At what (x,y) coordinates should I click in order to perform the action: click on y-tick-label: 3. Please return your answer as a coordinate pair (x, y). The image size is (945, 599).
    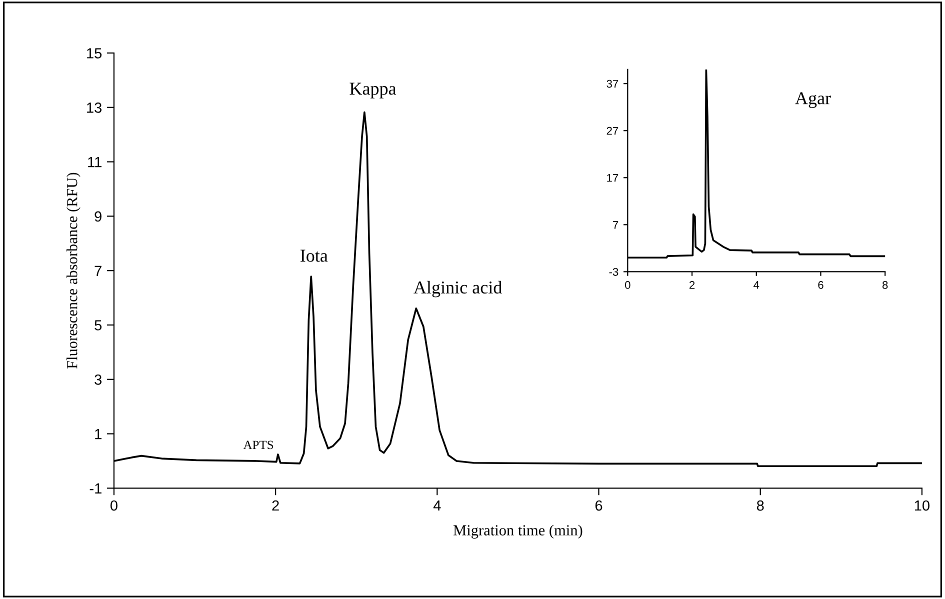
    Looking at the image, I should click on (98, 379).